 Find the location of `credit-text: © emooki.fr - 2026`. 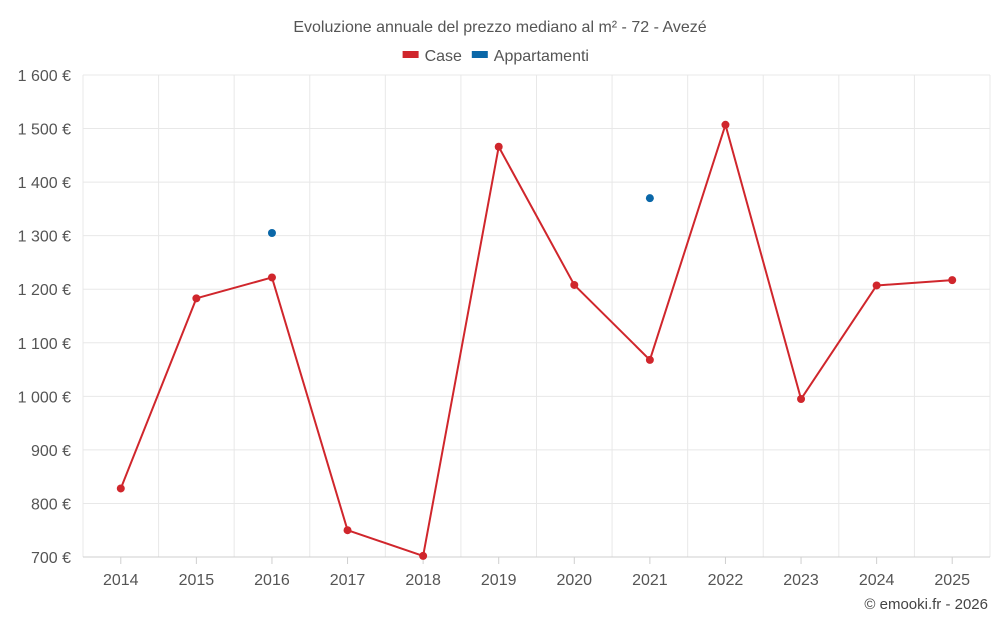

credit-text: © emooki.fr - 2026 is located at coordinates (926, 604).